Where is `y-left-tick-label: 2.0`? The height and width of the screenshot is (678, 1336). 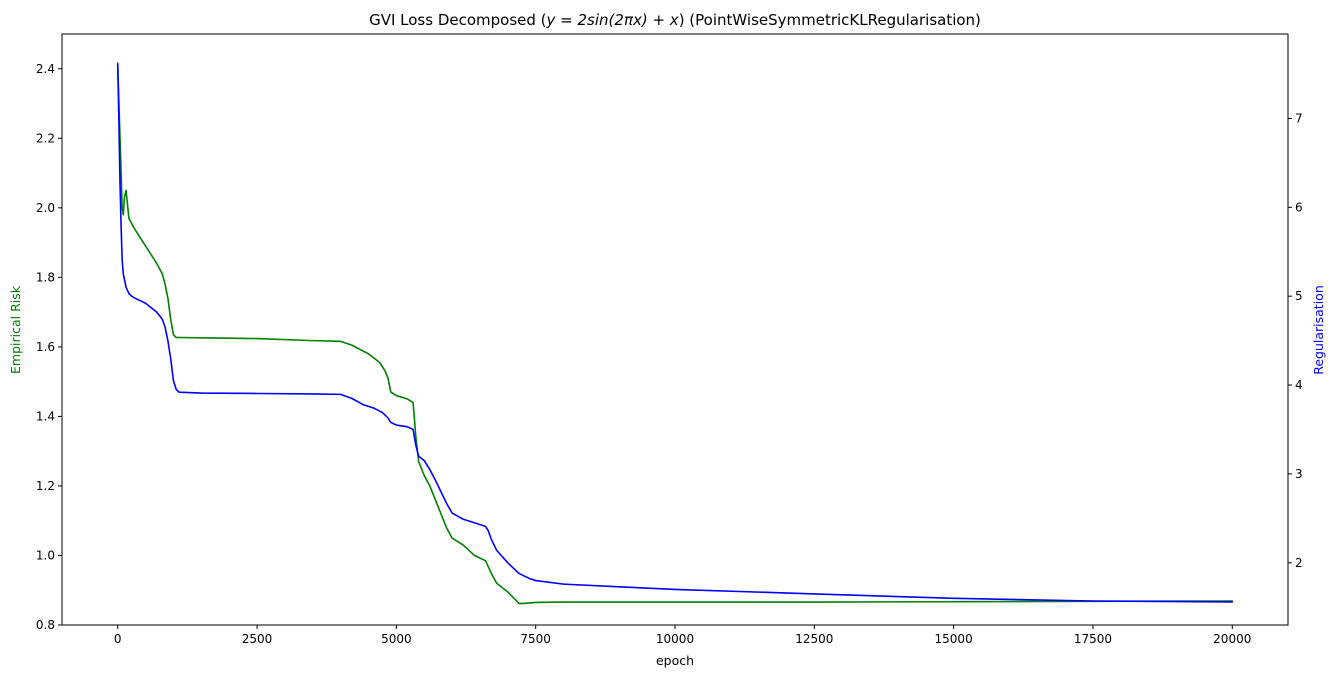 y-left-tick-label: 2.0 is located at coordinates (45, 208).